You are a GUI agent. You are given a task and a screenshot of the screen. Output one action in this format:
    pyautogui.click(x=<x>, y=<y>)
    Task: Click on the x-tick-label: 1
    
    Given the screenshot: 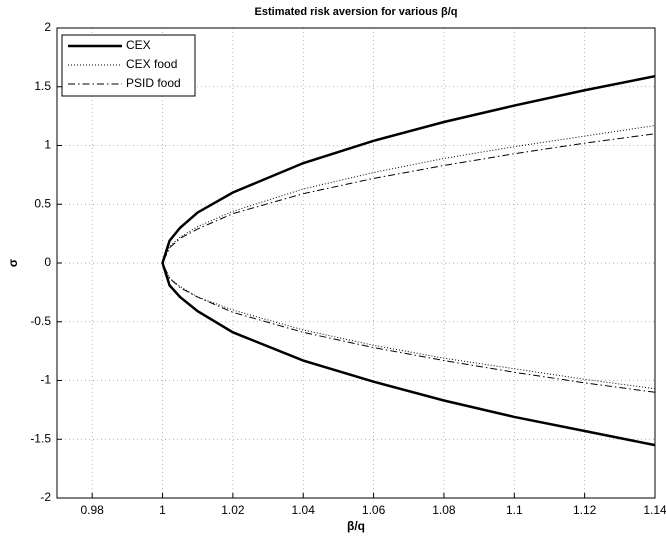 What is the action you would take?
    pyautogui.click(x=162, y=510)
    